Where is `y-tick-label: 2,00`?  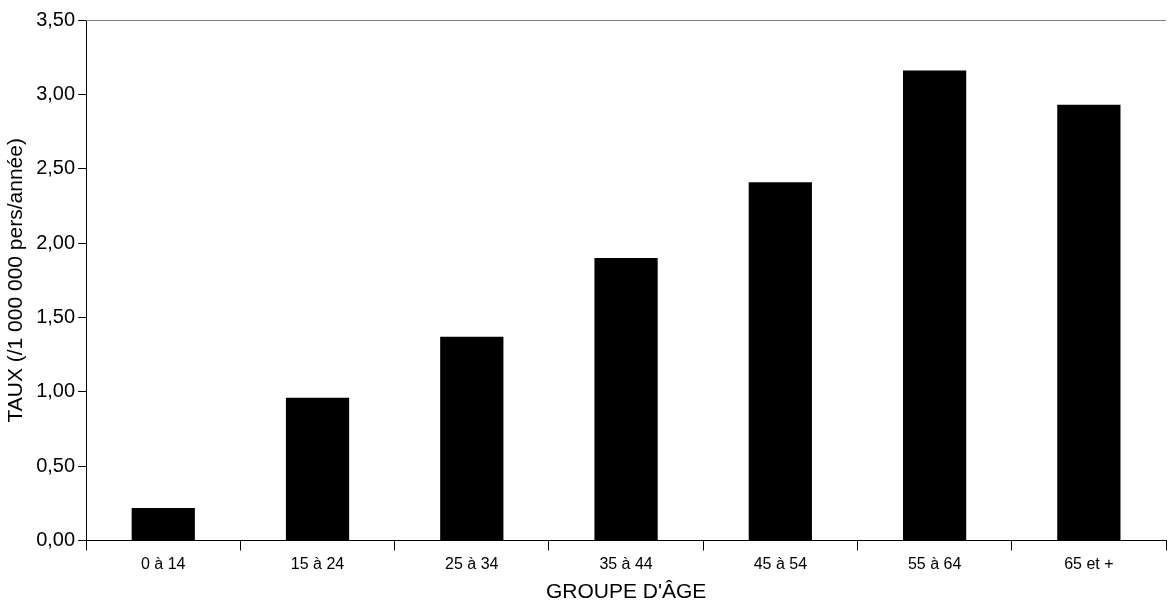 y-tick-label: 2,00 is located at coordinates (56, 241).